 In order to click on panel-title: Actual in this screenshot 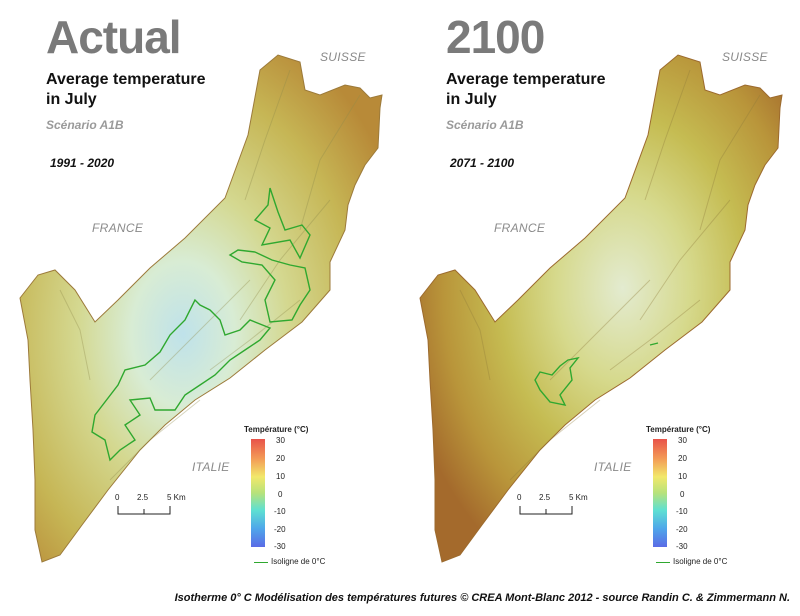, I will do `click(114, 37)`.